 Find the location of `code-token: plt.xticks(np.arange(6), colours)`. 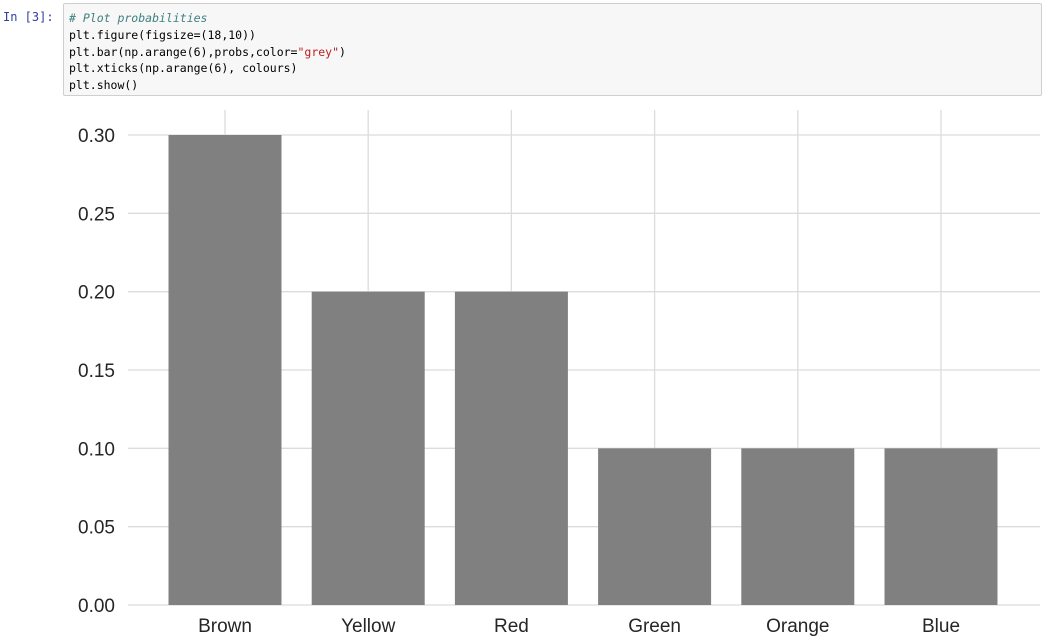

code-token: plt.xticks(np.arange(6), colours) is located at coordinates (183, 68).